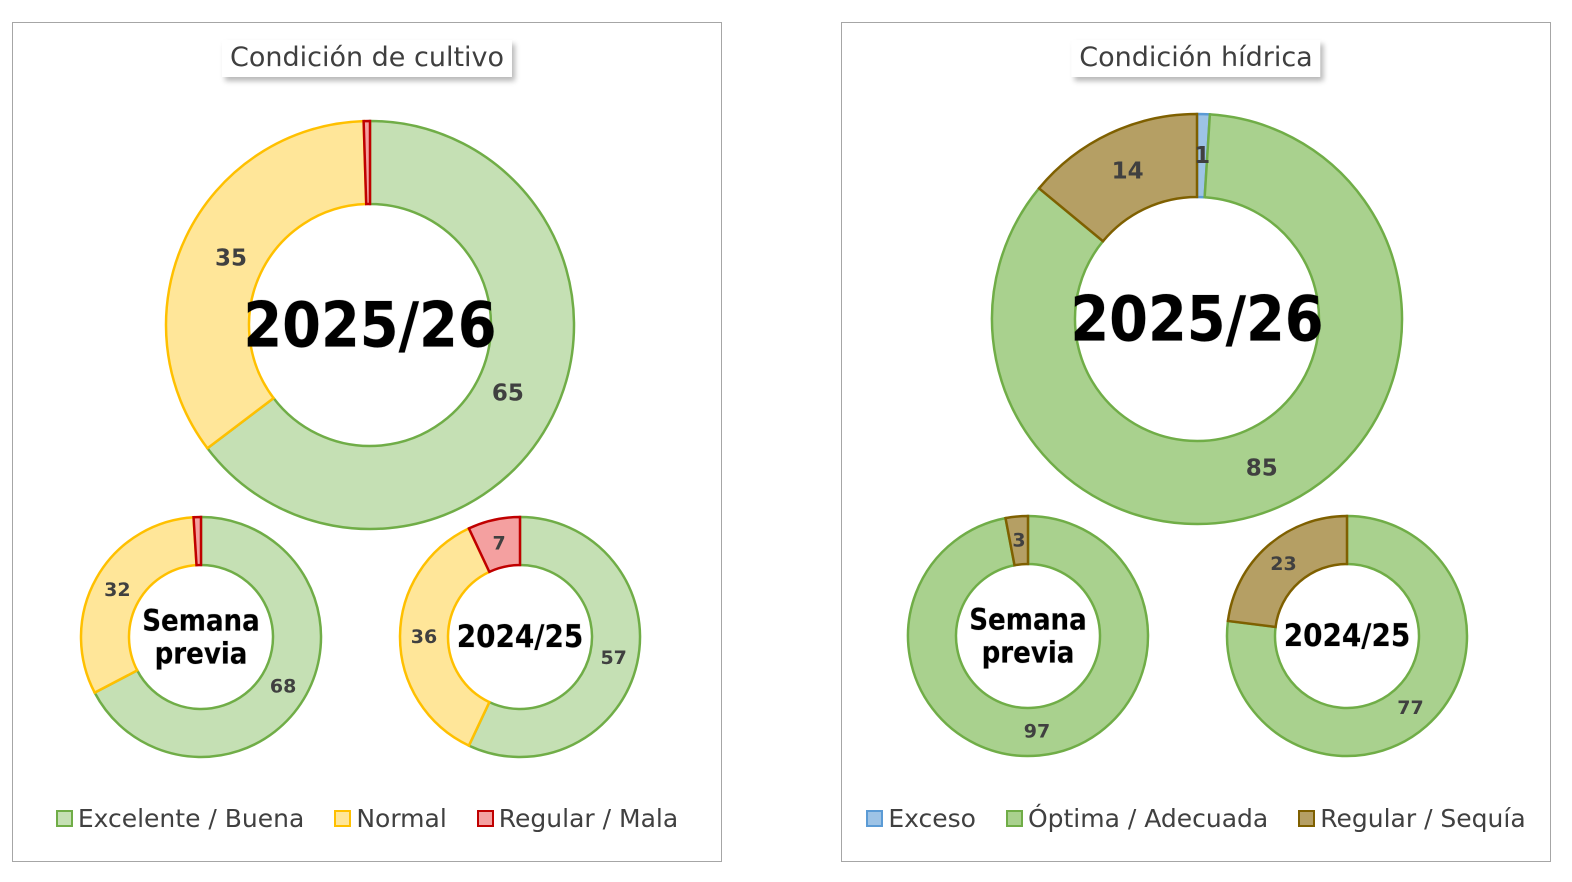 The width and height of the screenshot is (1572, 882). Describe the element at coordinates (424, 637) in the screenshot. I see `slice-value-label: 36` at that location.